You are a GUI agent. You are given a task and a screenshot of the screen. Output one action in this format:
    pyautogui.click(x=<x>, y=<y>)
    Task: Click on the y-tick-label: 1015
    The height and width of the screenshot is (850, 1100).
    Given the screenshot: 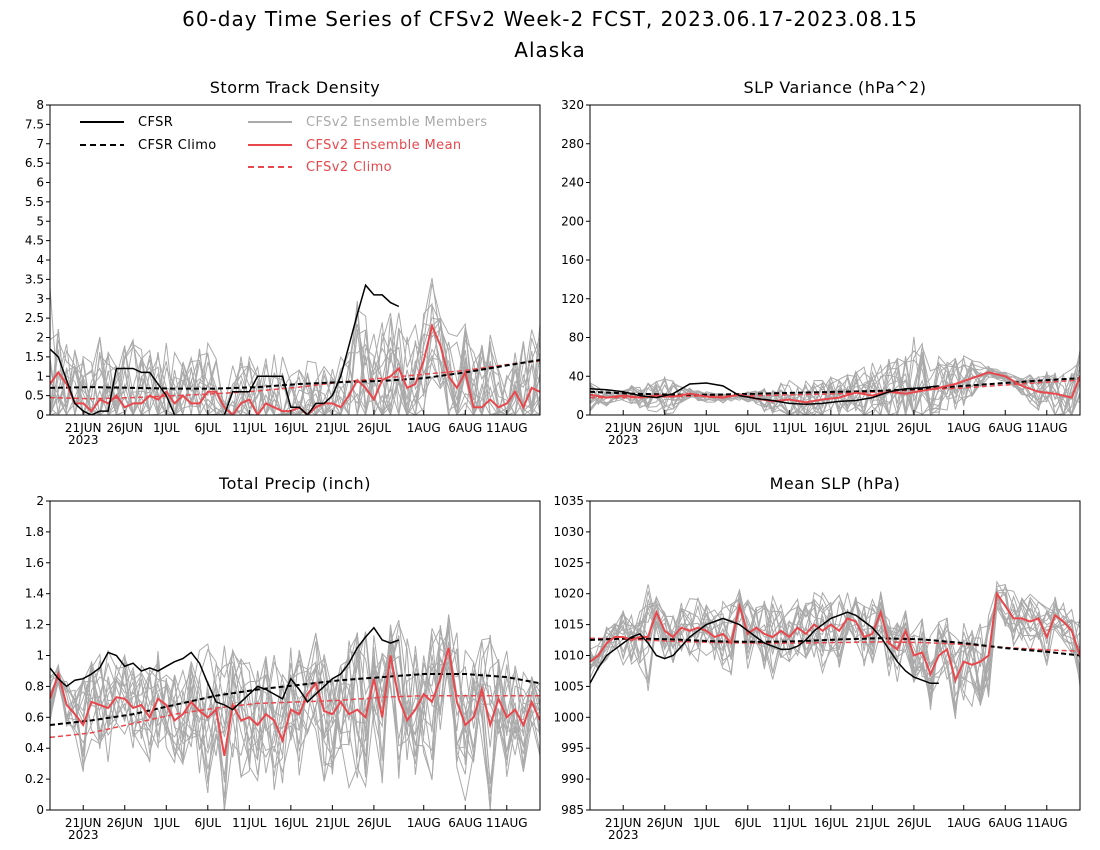 What is the action you would take?
    pyautogui.click(x=568, y=625)
    